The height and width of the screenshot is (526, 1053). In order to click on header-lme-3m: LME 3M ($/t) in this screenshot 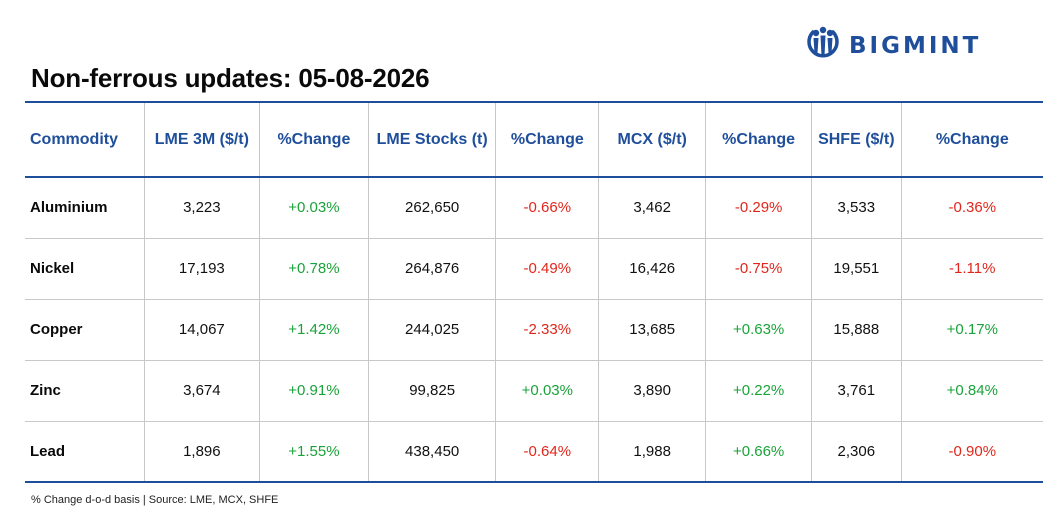, I will do `click(201, 139)`.